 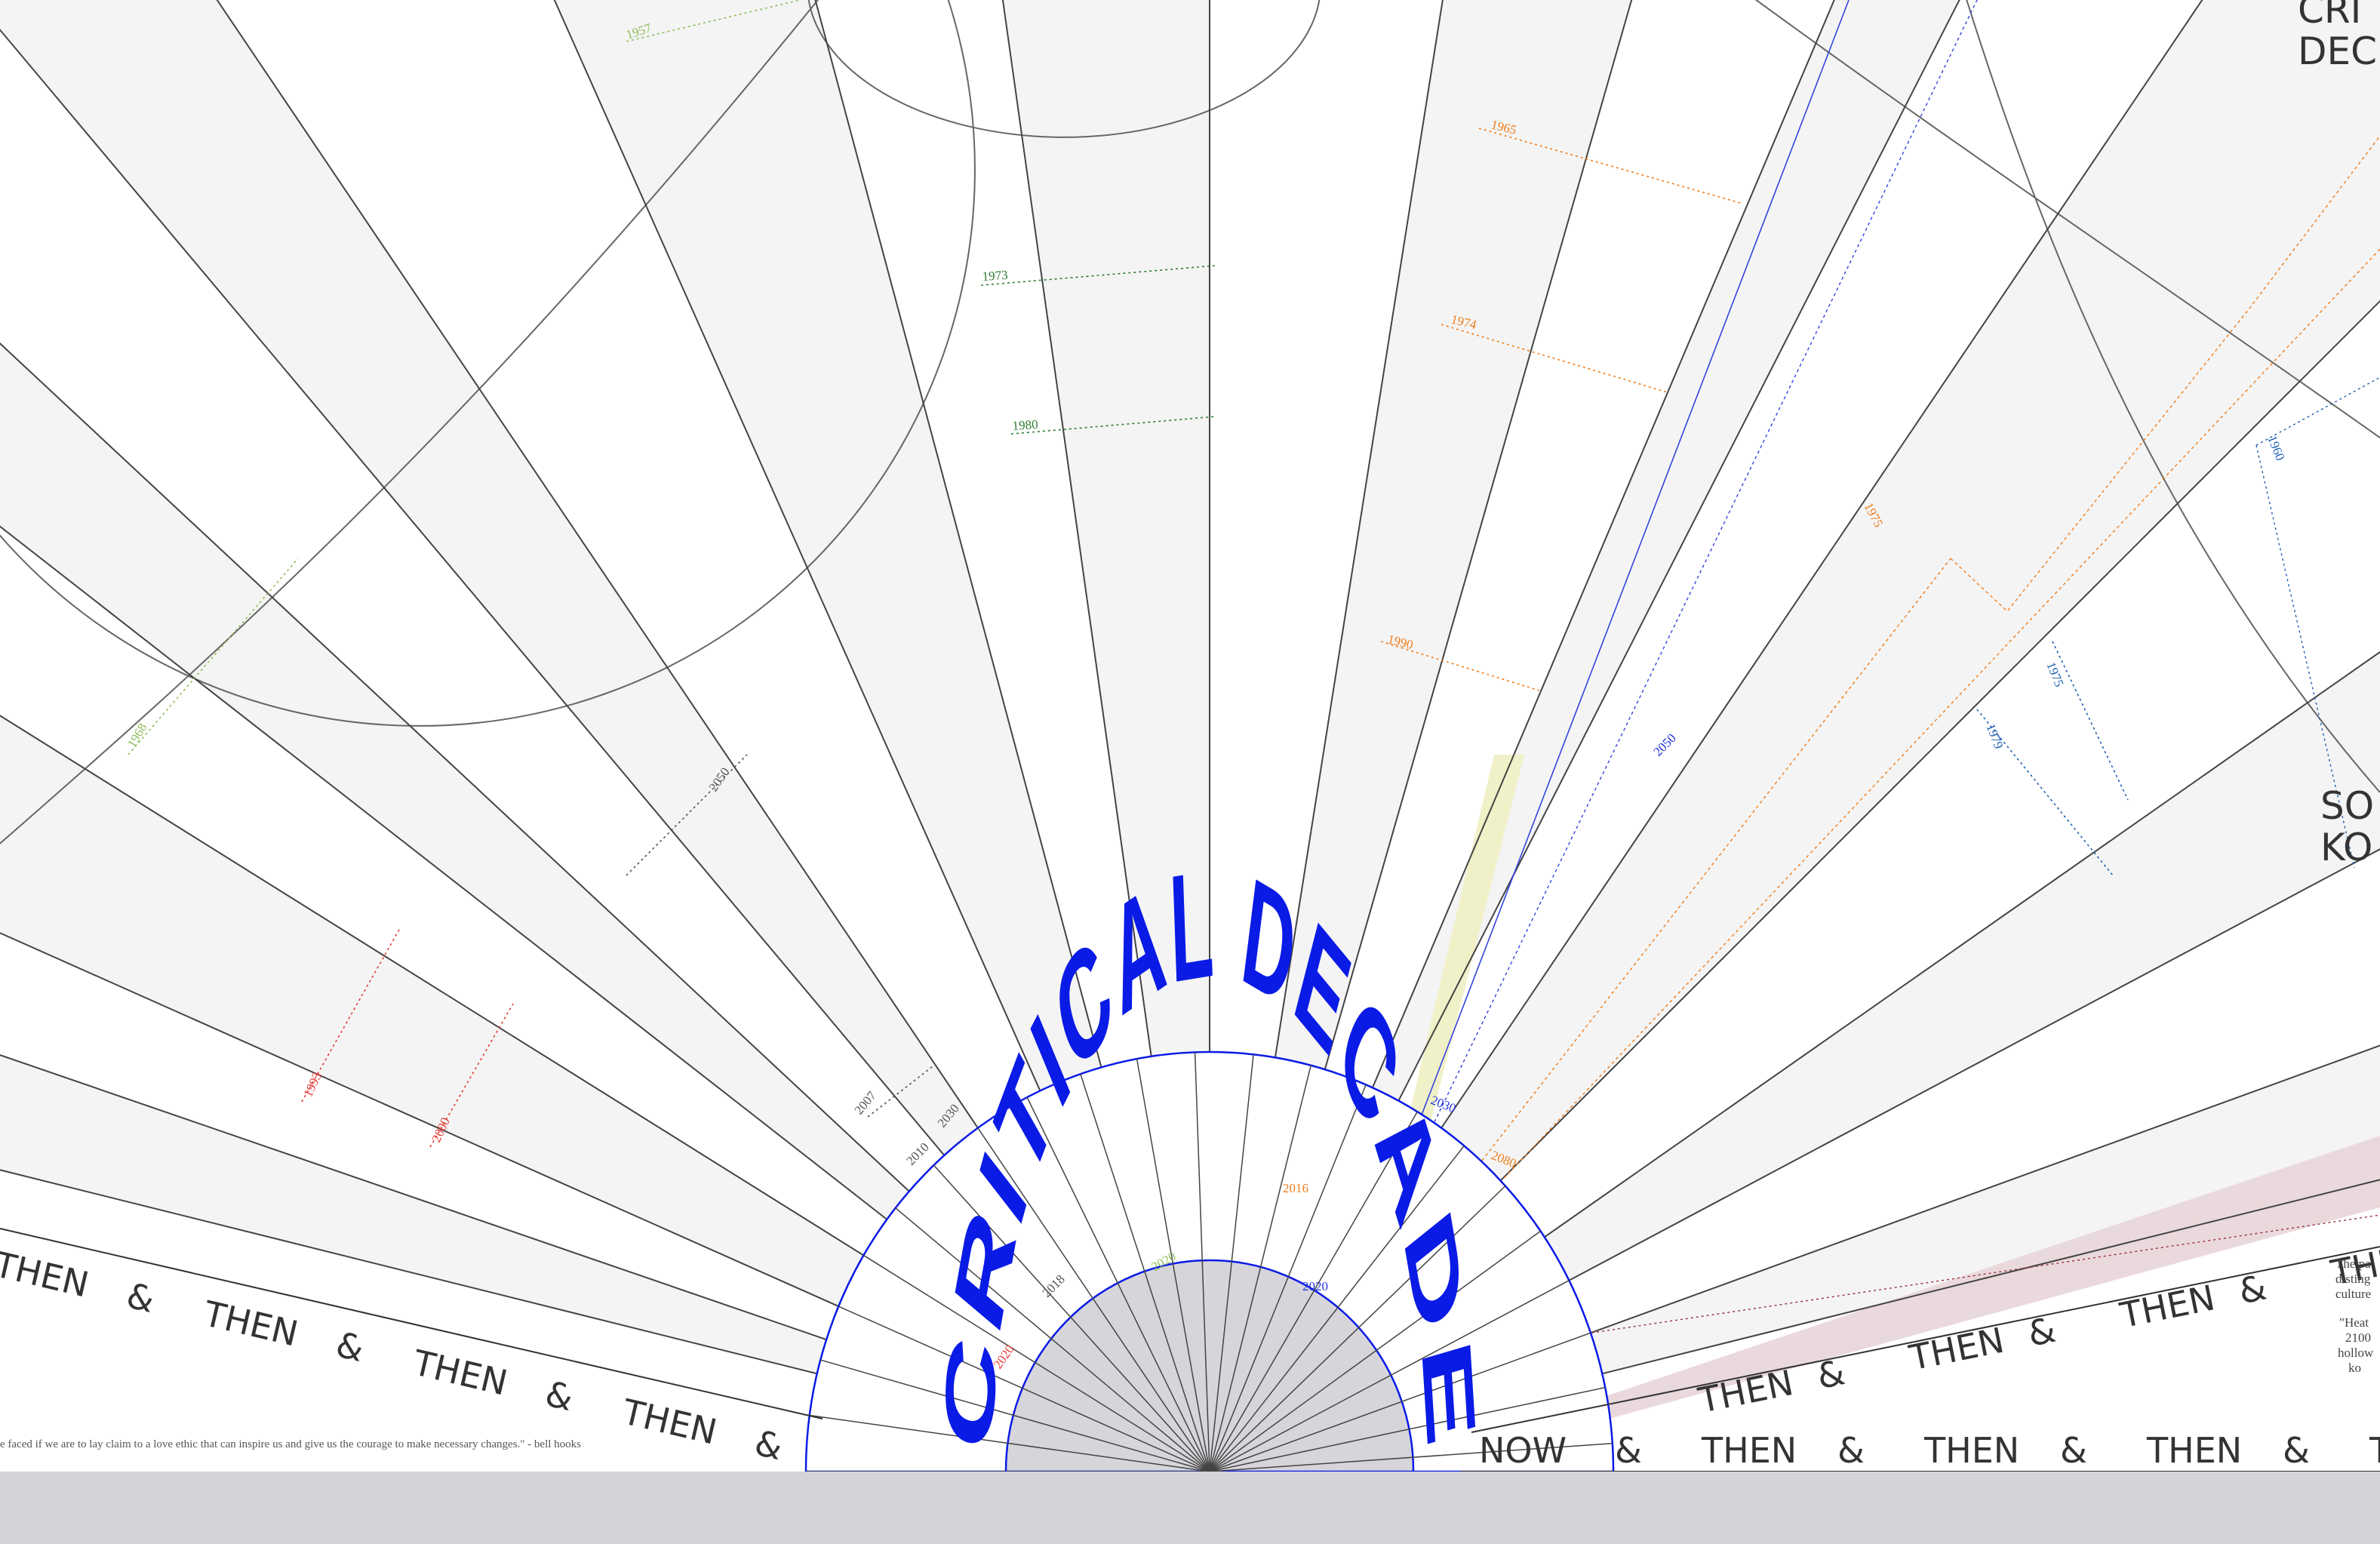 I want to click on year-label: 1975, so click(x=2054, y=674).